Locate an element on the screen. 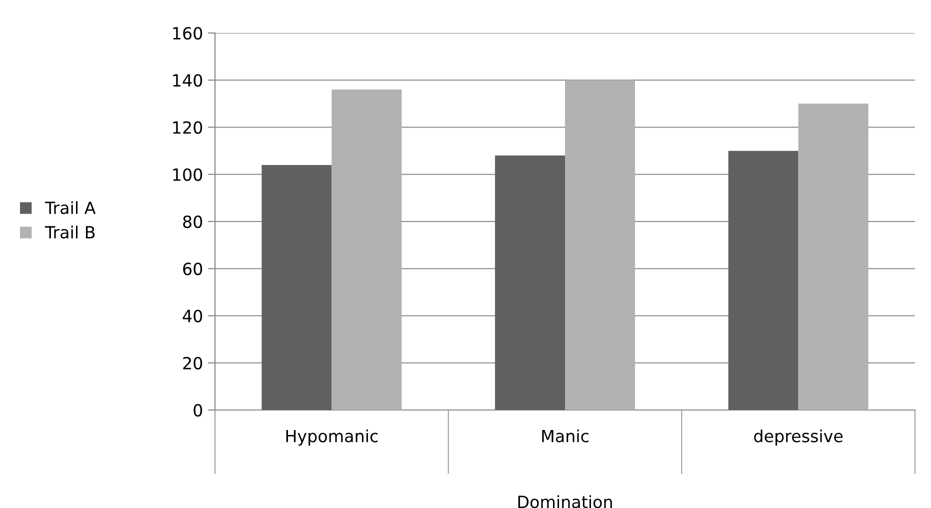 The height and width of the screenshot is (508, 931). x-axis-title: Domination is located at coordinates (565, 501).